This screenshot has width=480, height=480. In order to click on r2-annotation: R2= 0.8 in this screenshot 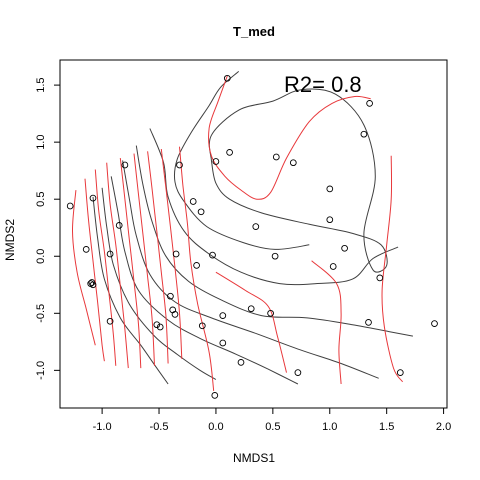, I will do `click(323, 84)`.